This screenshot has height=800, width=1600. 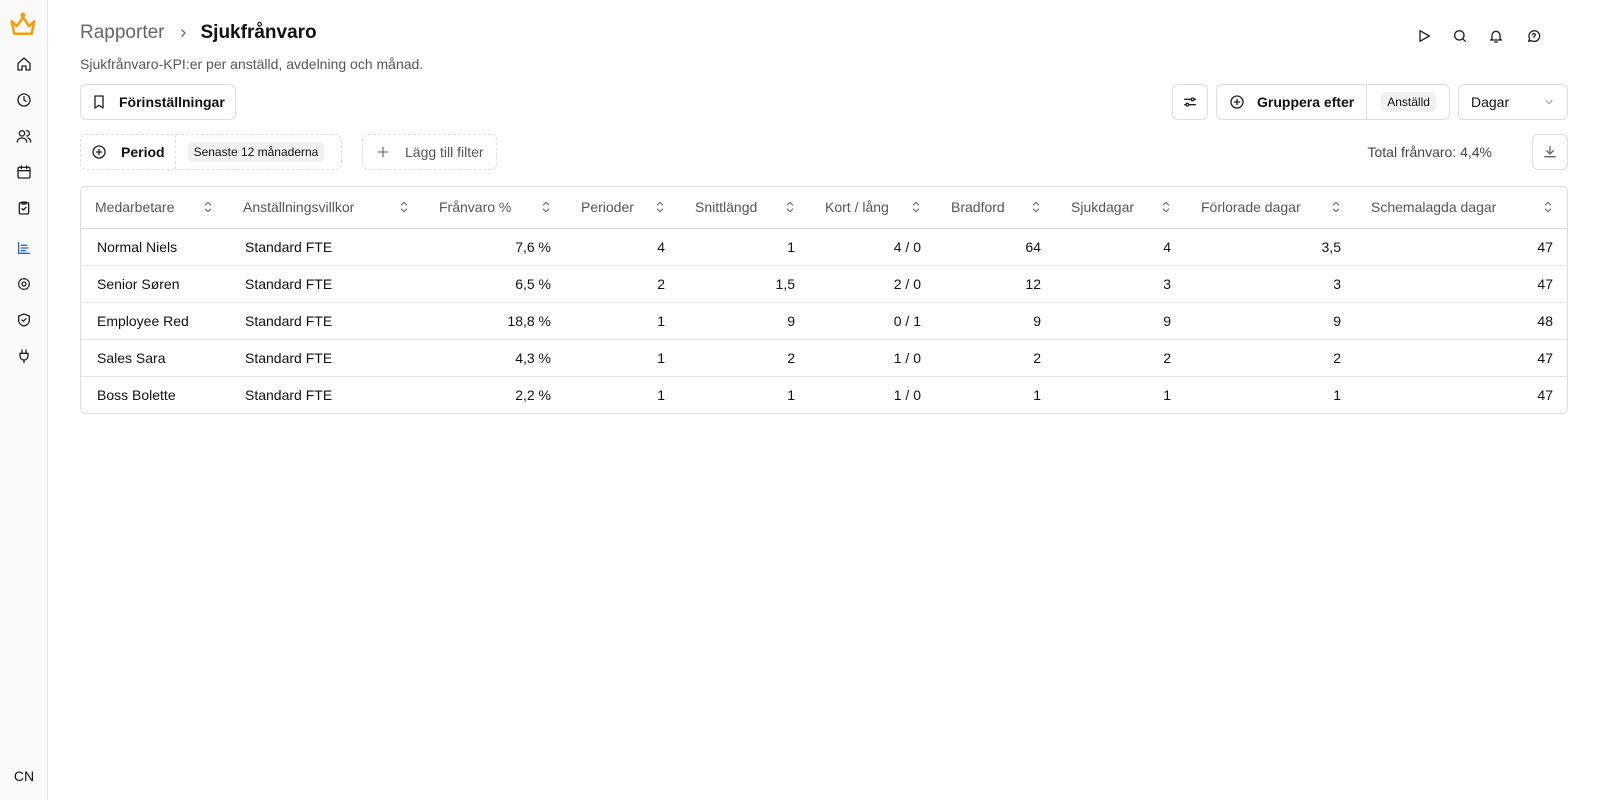 I want to click on column-header: Schemalagda dagar, so click(x=1462, y=208).